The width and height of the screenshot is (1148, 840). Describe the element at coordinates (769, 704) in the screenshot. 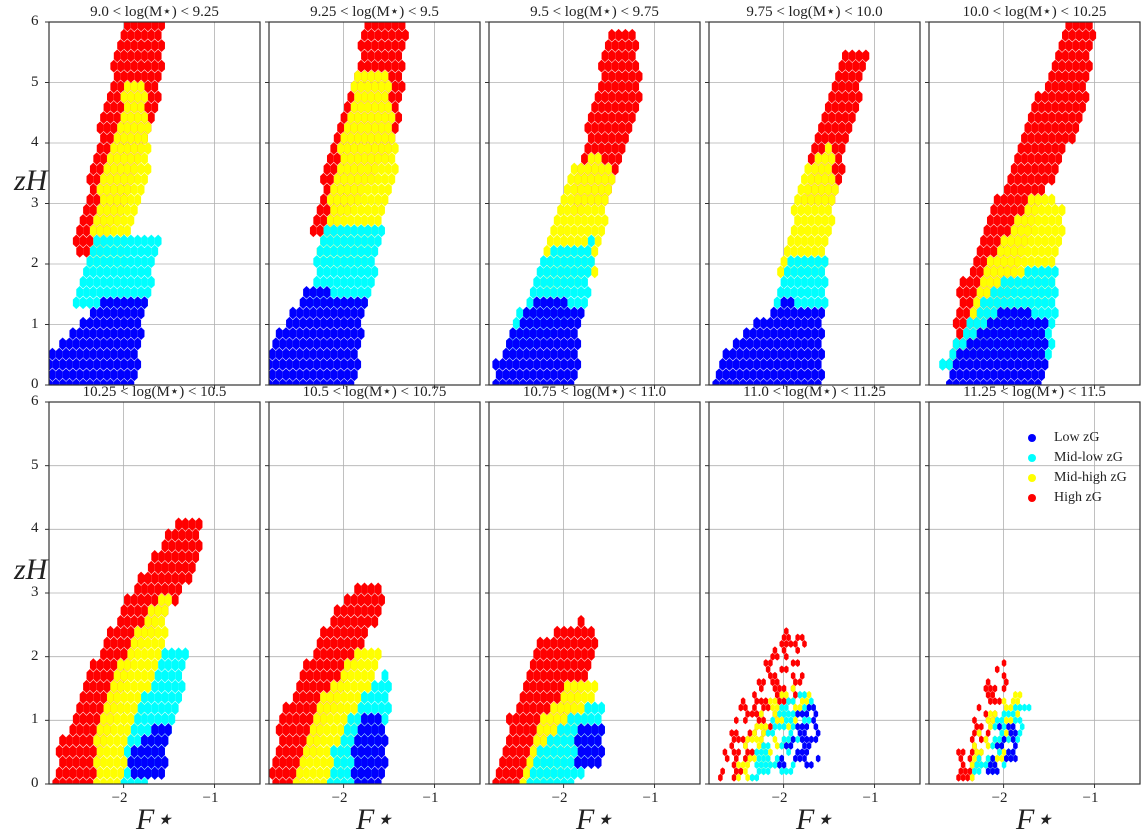

I see `hexbins` at that location.